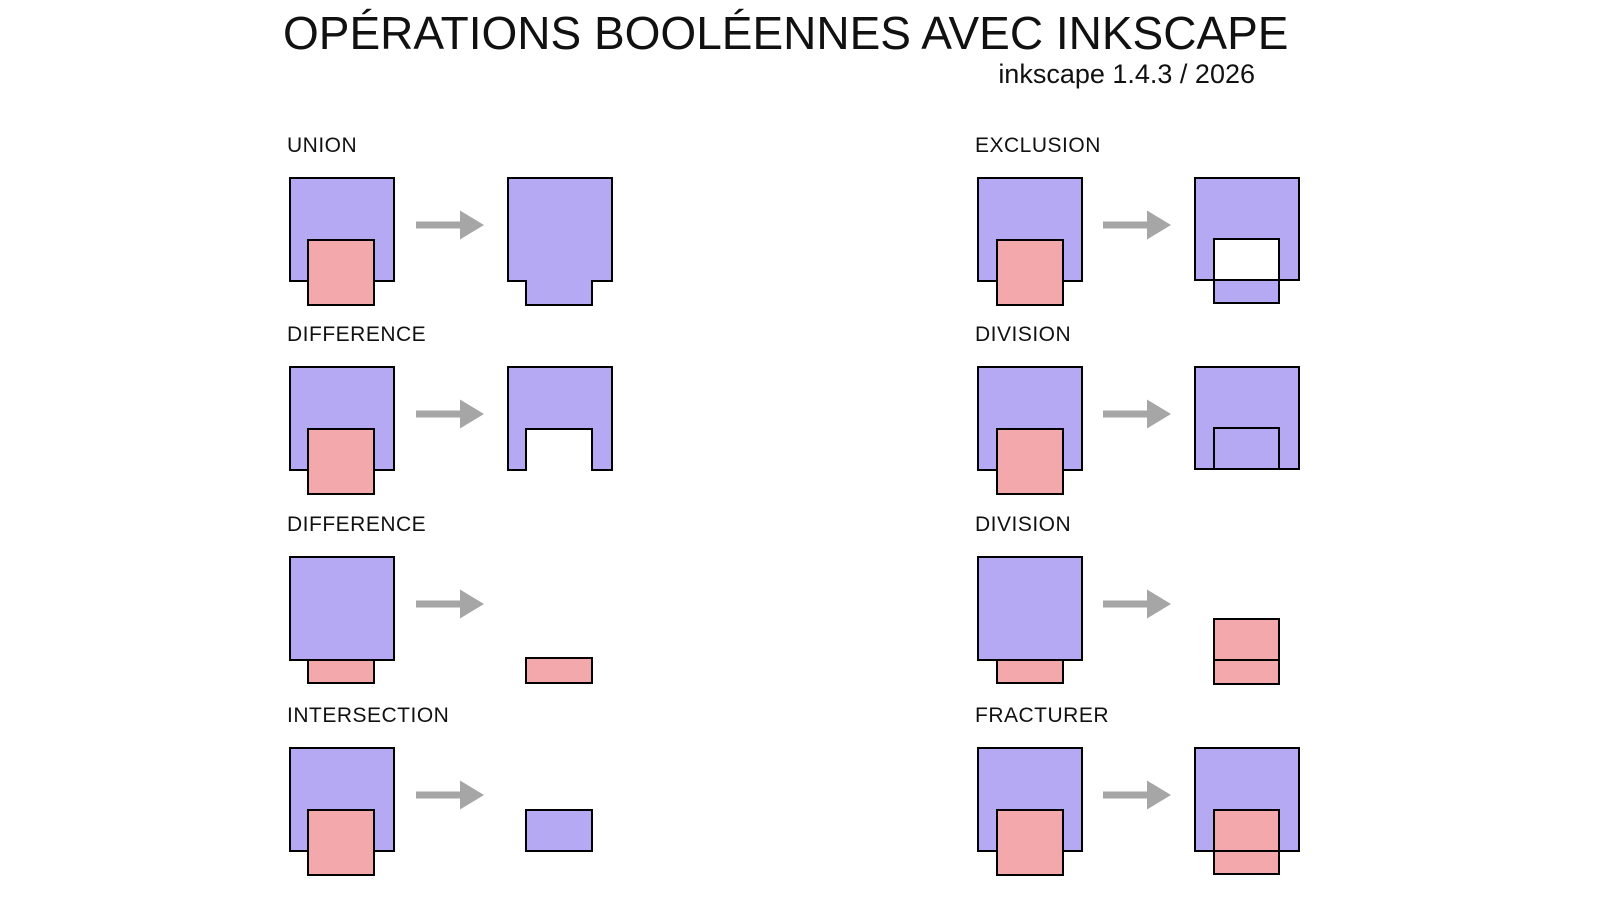 The height and width of the screenshot is (900, 1600). What do you see at coordinates (1246, 448) in the screenshot?
I see `result-inner-piece` at bounding box center [1246, 448].